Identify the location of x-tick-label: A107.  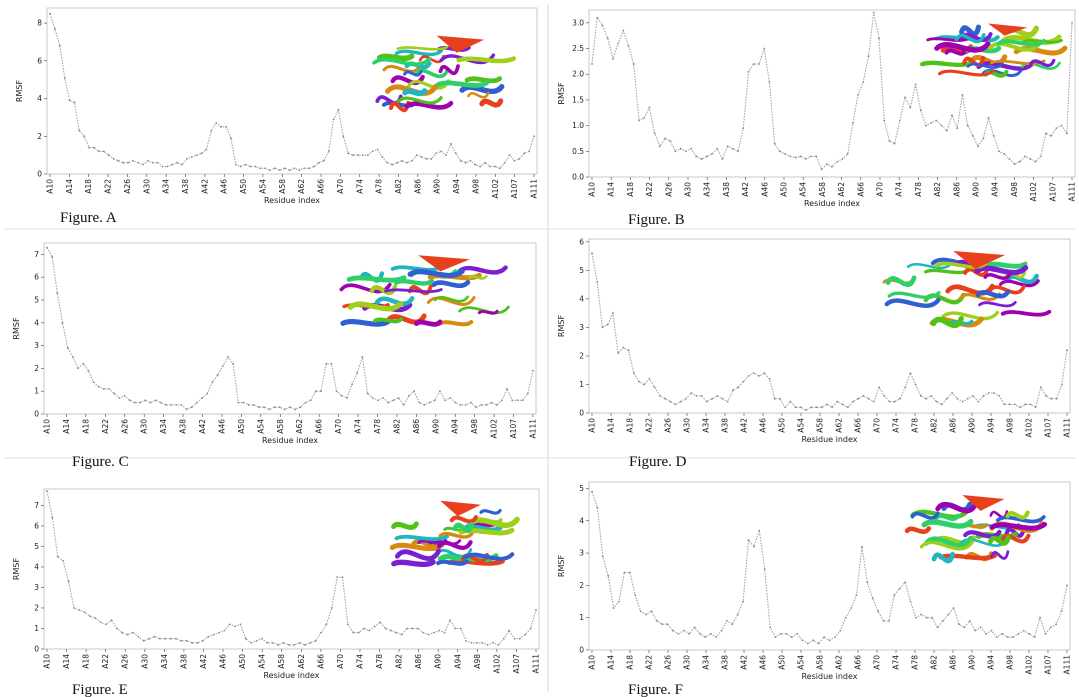
(516, 664).